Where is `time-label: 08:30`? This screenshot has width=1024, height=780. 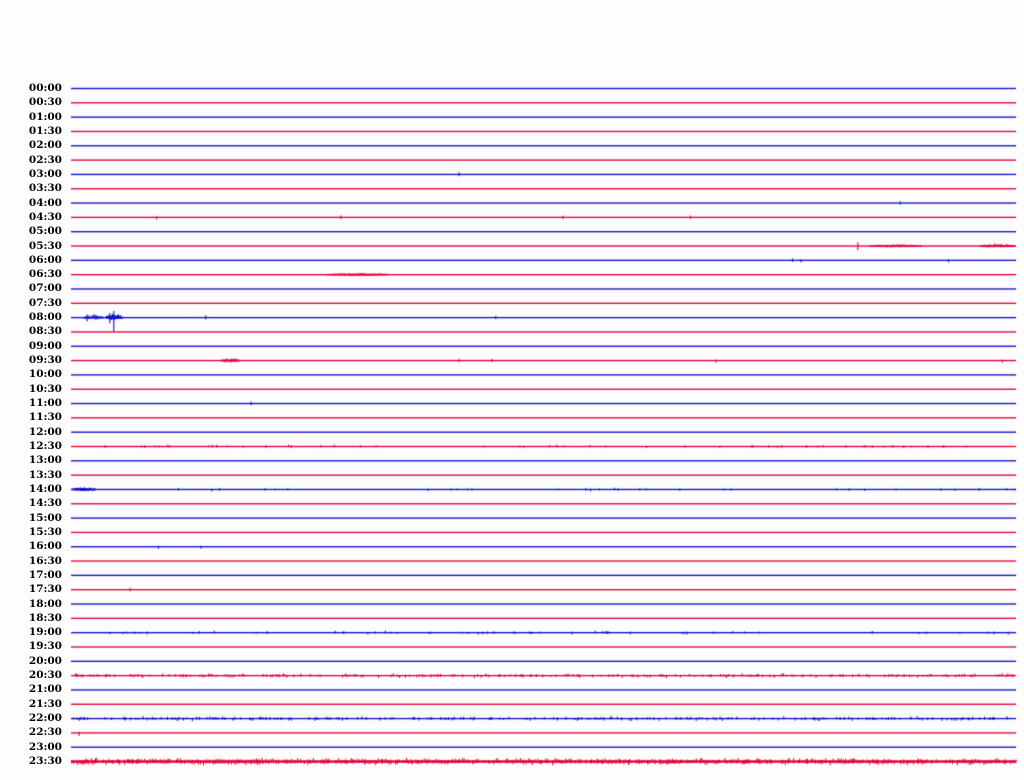 time-label: 08:30 is located at coordinates (45, 331).